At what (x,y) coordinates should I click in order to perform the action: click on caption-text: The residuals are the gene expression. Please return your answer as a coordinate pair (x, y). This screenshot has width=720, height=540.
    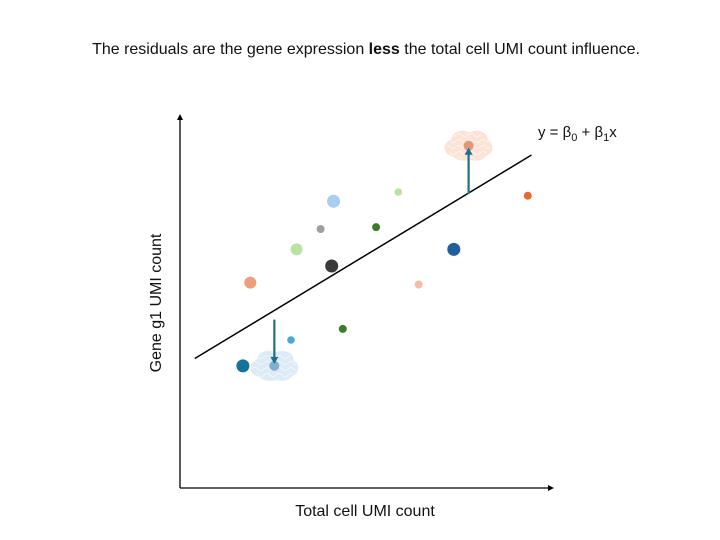
    Looking at the image, I should click on (230, 49).